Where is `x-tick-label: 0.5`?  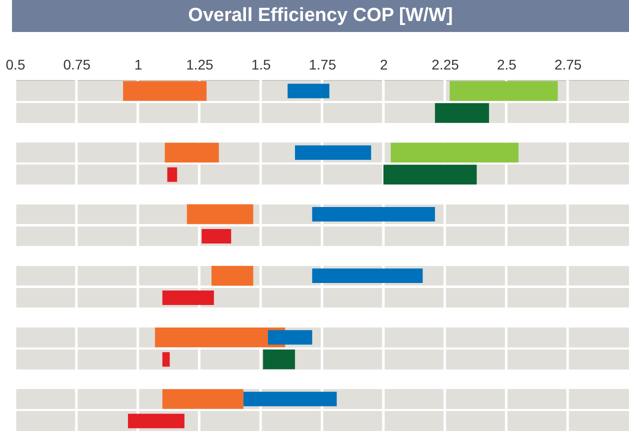 x-tick-label: 0.5 is located at coordinates (16, 64).